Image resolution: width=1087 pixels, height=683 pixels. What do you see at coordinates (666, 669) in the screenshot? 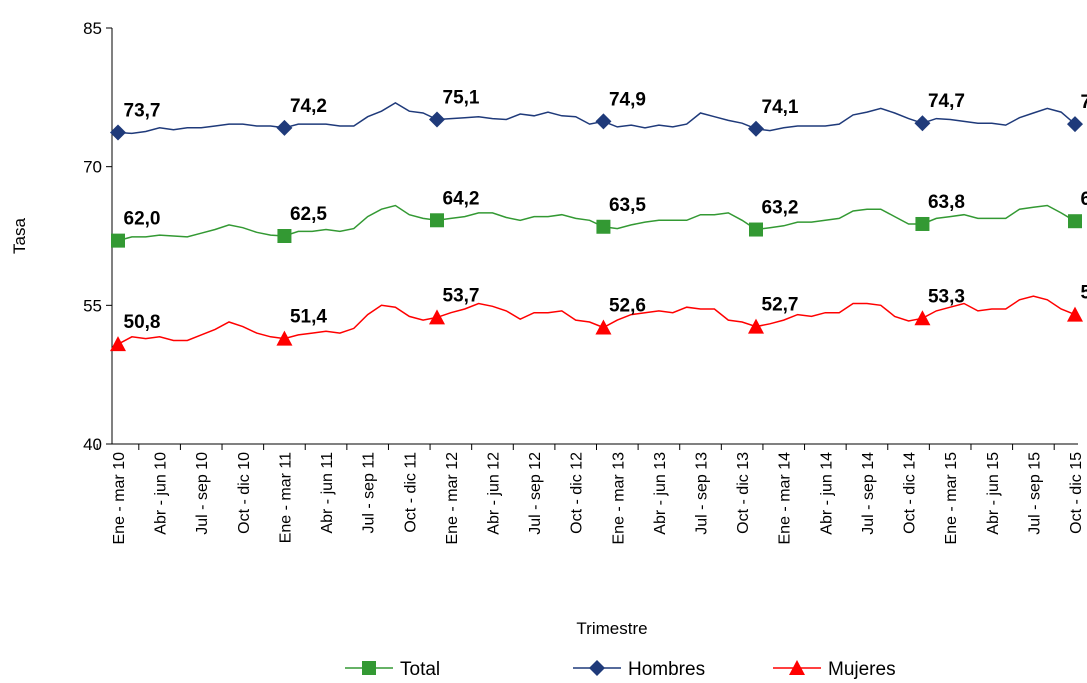
I see `legend-label: Hombres` at bounding box center [666, 669].